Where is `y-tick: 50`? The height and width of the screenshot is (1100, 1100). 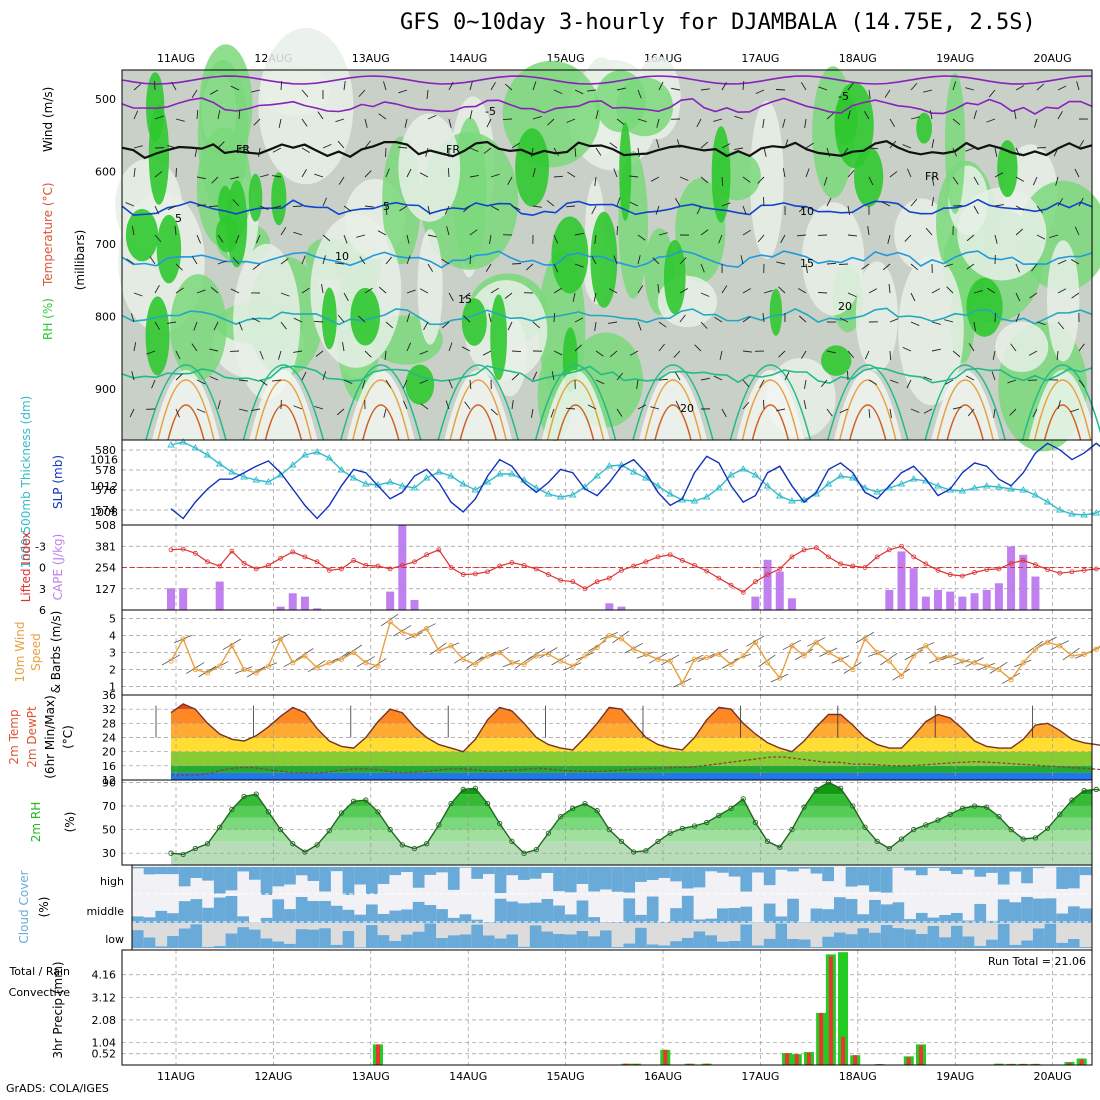
y-tick: 50 is located at coordinates (109, 830).